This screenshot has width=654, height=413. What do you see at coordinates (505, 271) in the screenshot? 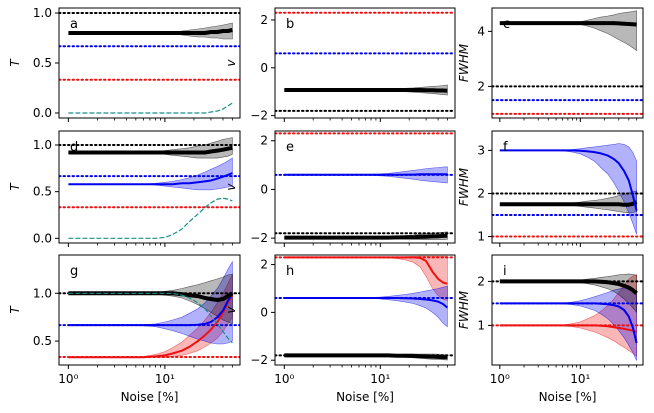
I see `panel-label: i` at bounding box center [505, 271].